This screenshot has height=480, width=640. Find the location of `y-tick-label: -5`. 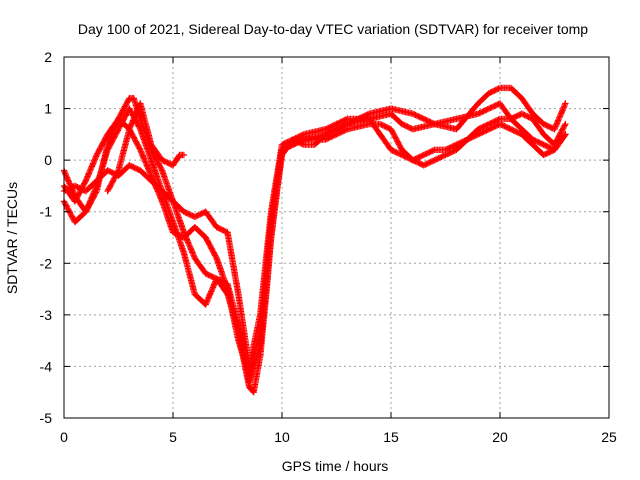

y-tick-label: -5 is located at coordinates (46, 418).